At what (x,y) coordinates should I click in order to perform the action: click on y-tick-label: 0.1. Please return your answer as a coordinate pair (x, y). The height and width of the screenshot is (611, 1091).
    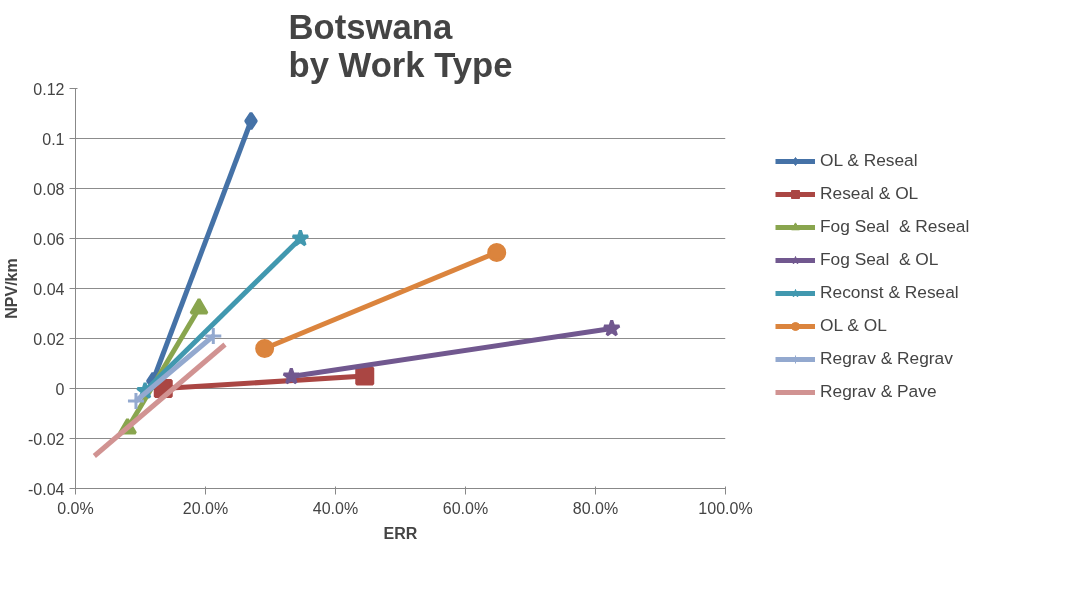
    Looking at the image, I should click on (53, 139).